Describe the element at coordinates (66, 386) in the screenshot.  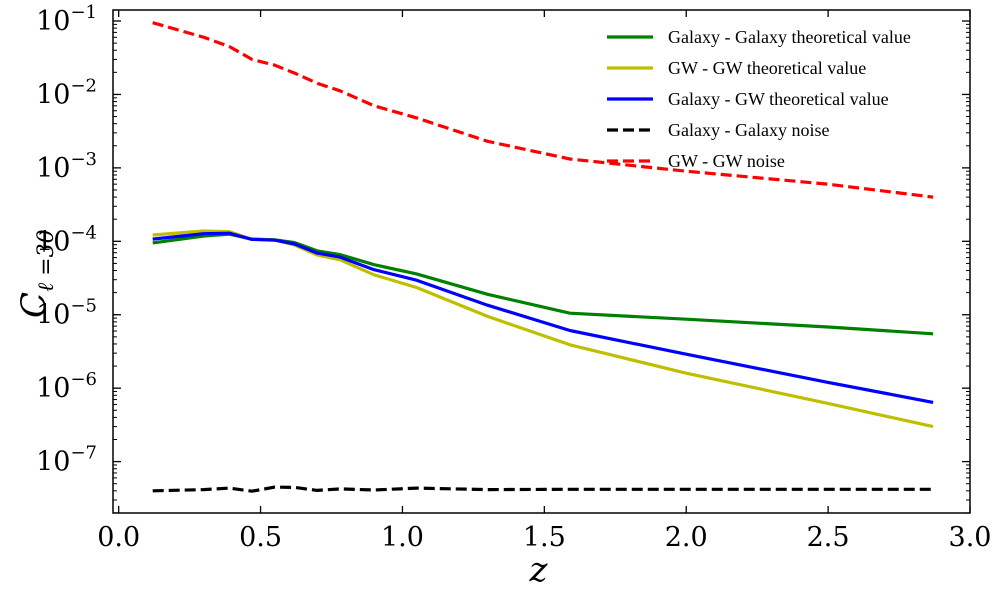
I see `y-tick-label: 10⁻⁶` at that location.